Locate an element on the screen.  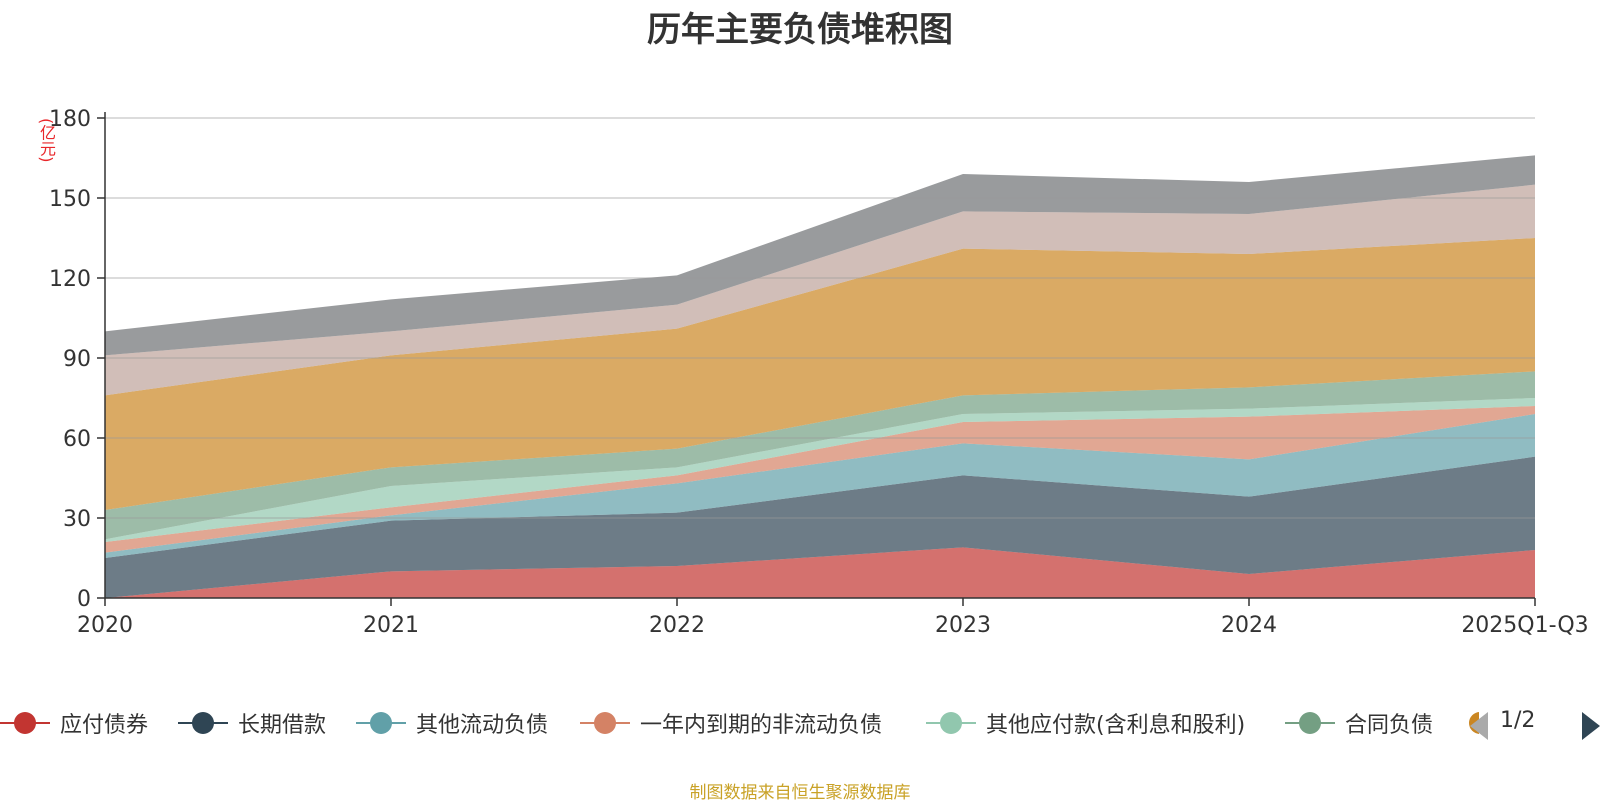
legend-label: 一年内到期的非流动负债 is located at coordinates (761, 725).